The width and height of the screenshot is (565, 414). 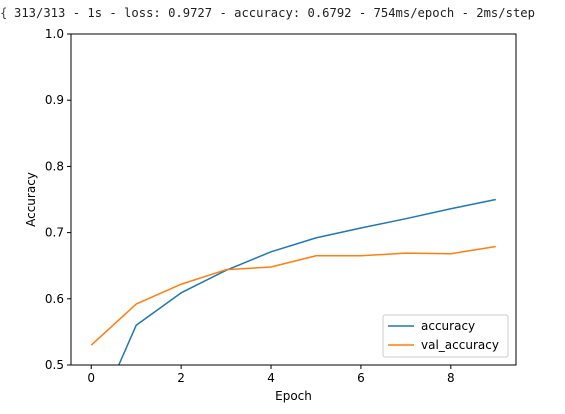 What do you see at coordinates (271, 378) in the screenshot?
I see `x-tick-label: 4` at bounding box center [271, 378].